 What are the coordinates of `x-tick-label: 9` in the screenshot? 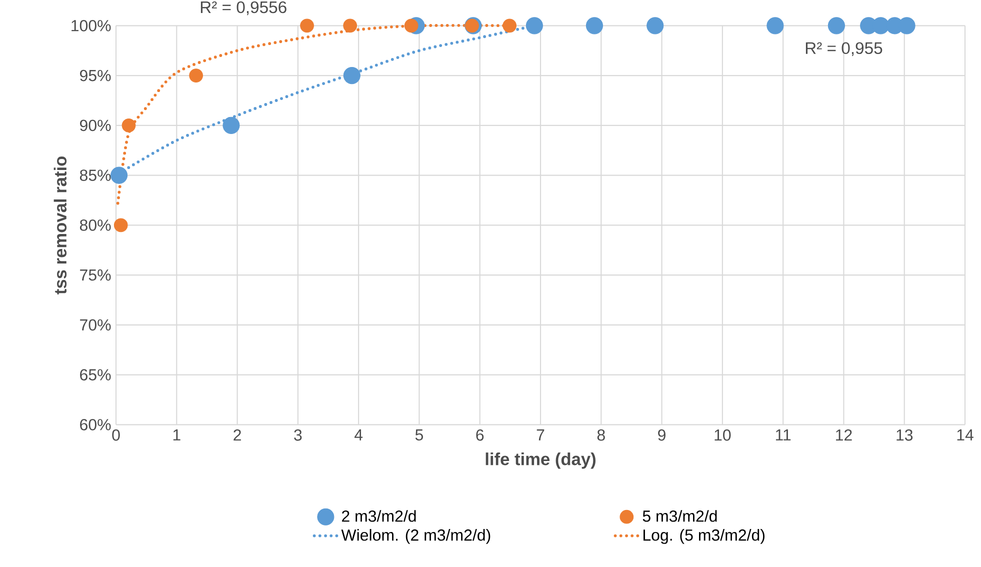 It's located at (662, 435).